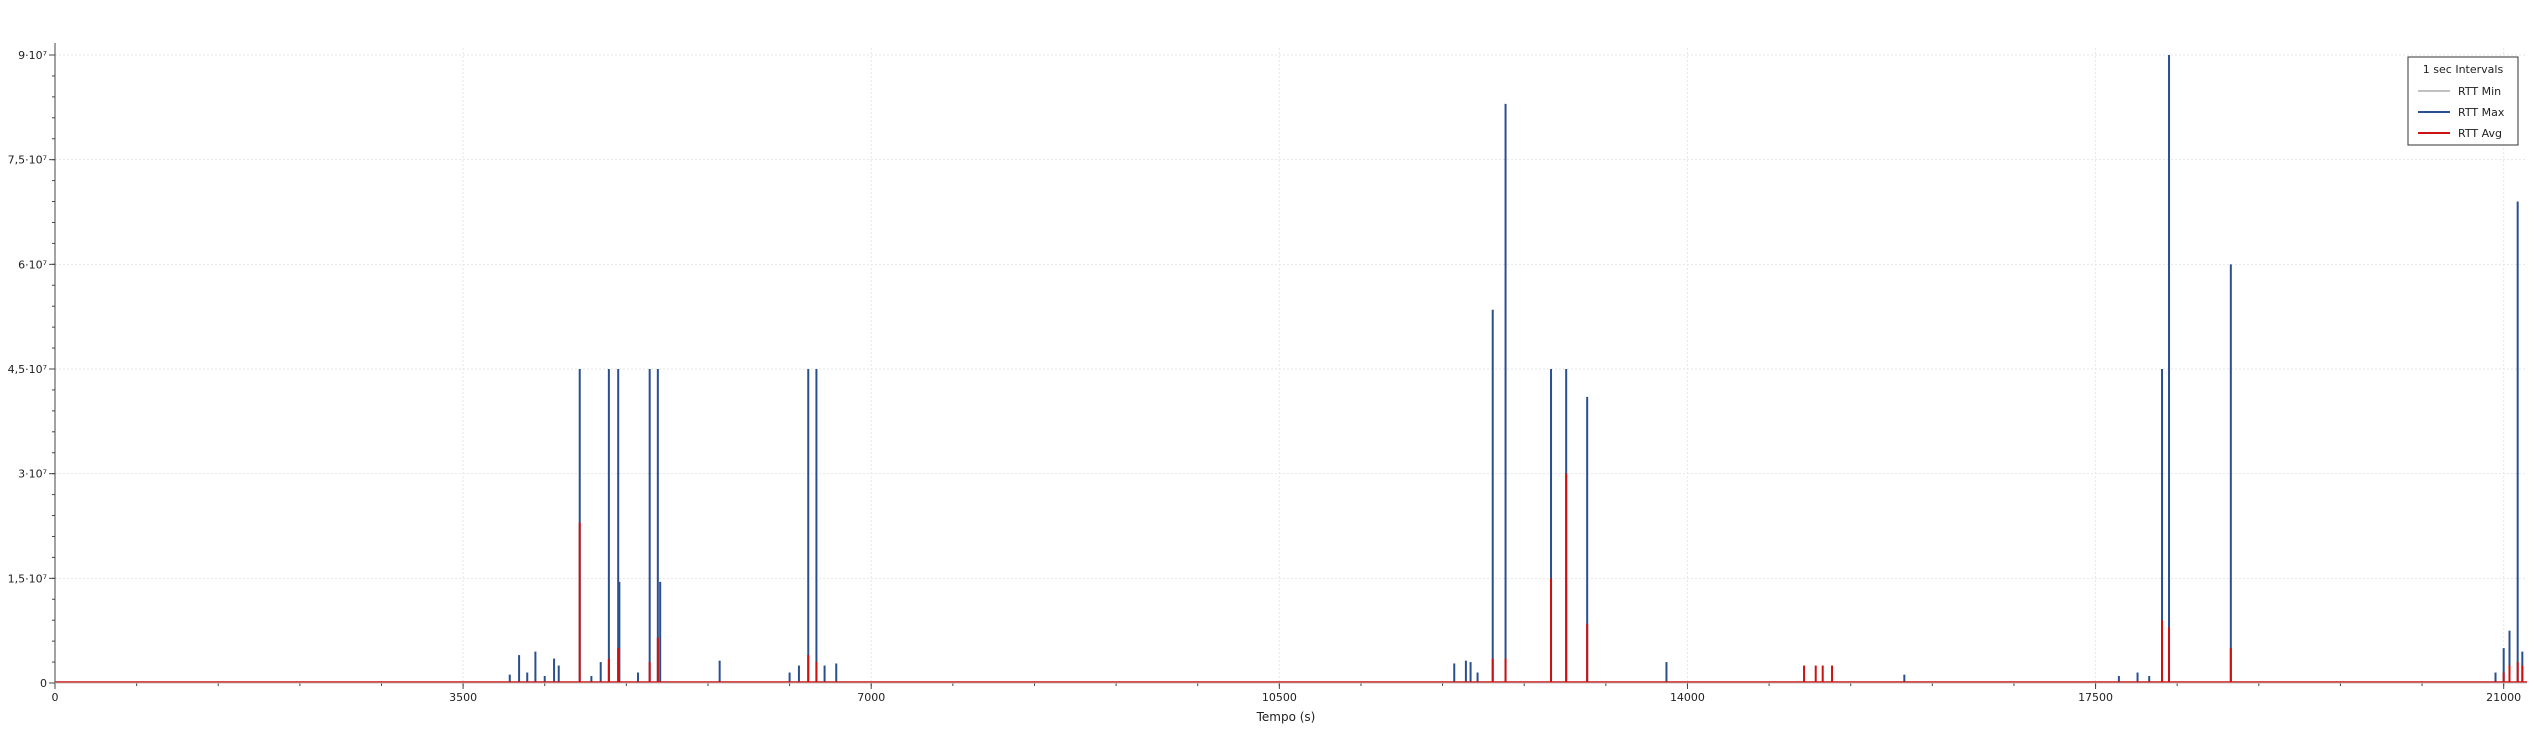 The image size is (2534, 731). I want to click on x-axis-title: Tempo (s), so click(1286, 717).